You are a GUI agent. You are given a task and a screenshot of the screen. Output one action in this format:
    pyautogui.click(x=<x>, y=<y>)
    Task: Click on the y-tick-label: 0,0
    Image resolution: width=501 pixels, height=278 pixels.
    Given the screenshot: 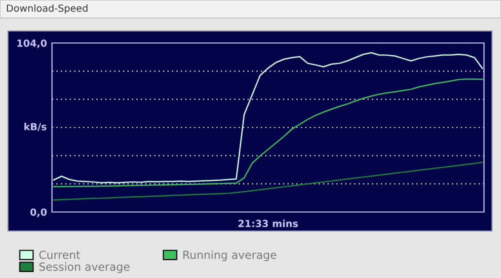 What is the action you would take?
    pyautogui.click(x=38, y=213)
    